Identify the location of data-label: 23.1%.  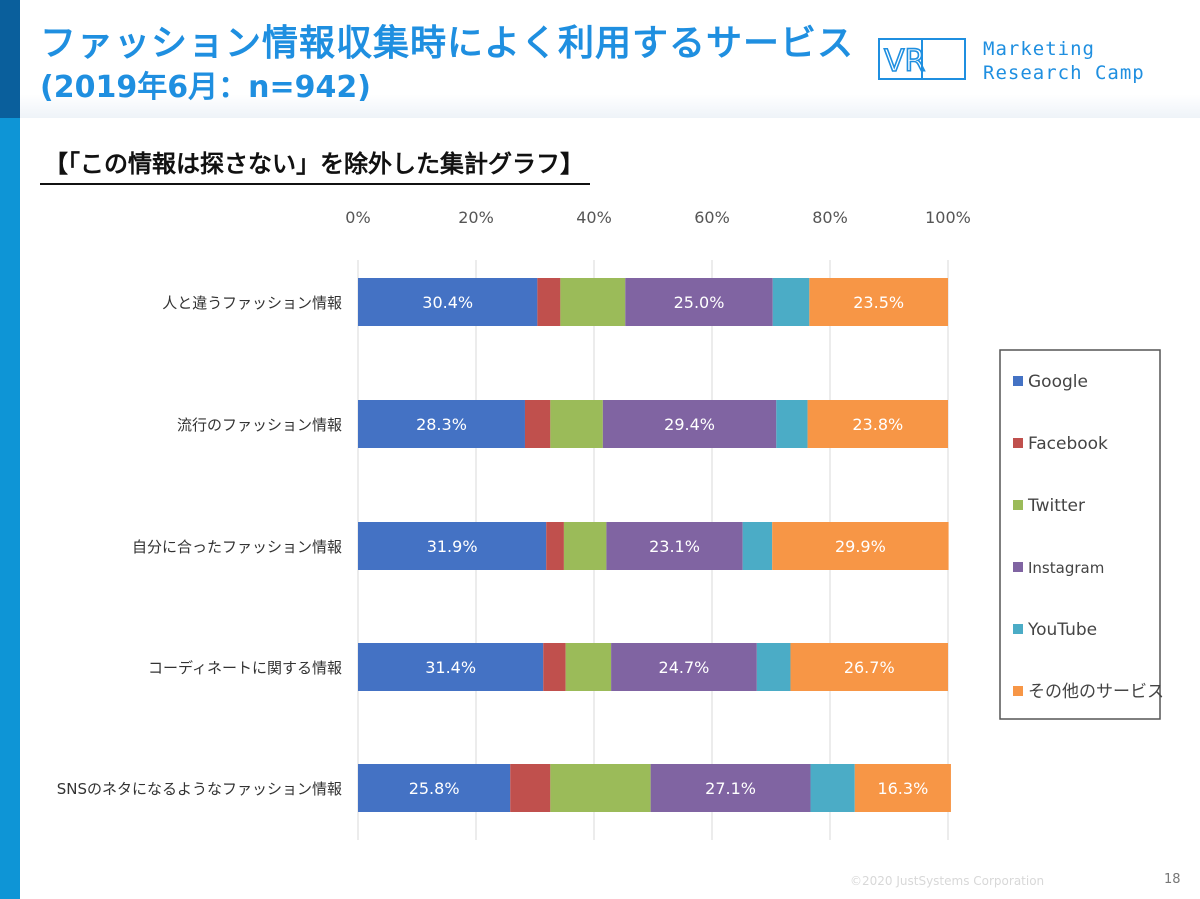
(674, 546).